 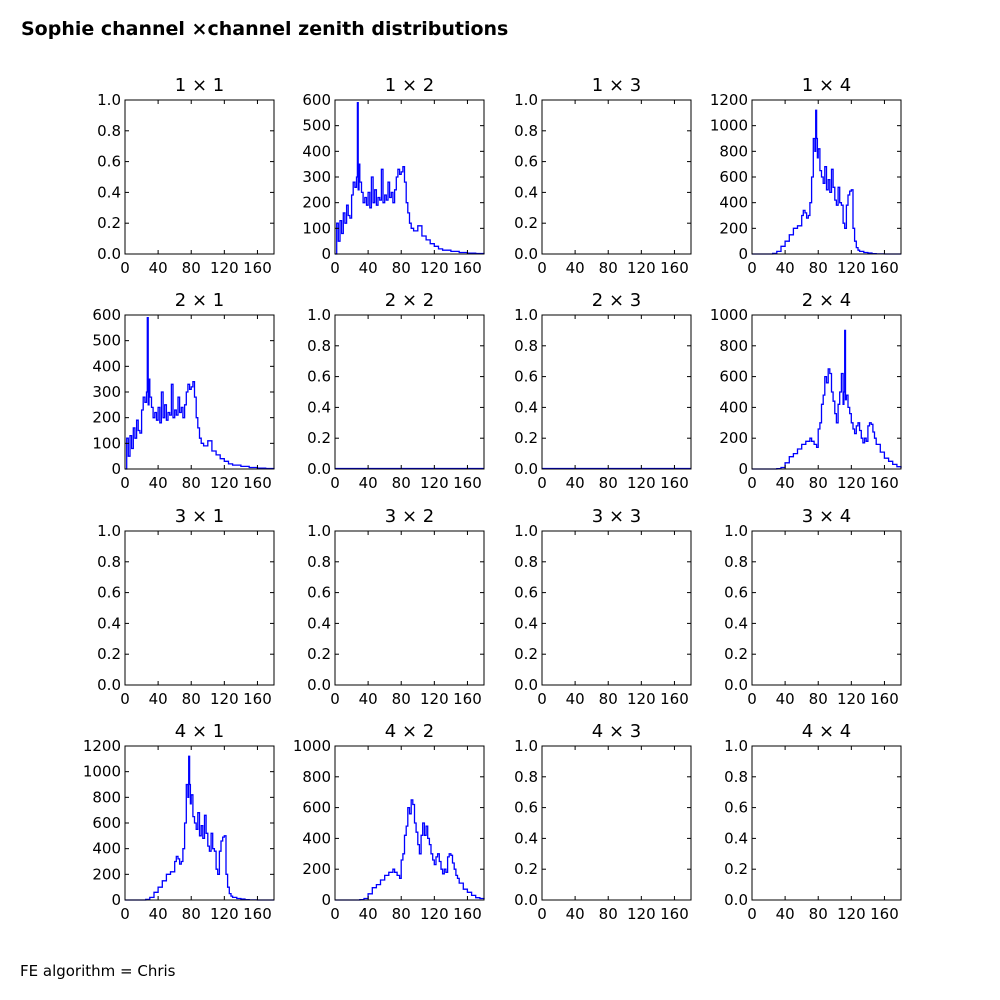 I want to click on subplot-1-1: 1 × 1 0 40 80 120 160 0.0 0.2 0.4 0.6 0.8 1.0, so click(x=186, y=176).